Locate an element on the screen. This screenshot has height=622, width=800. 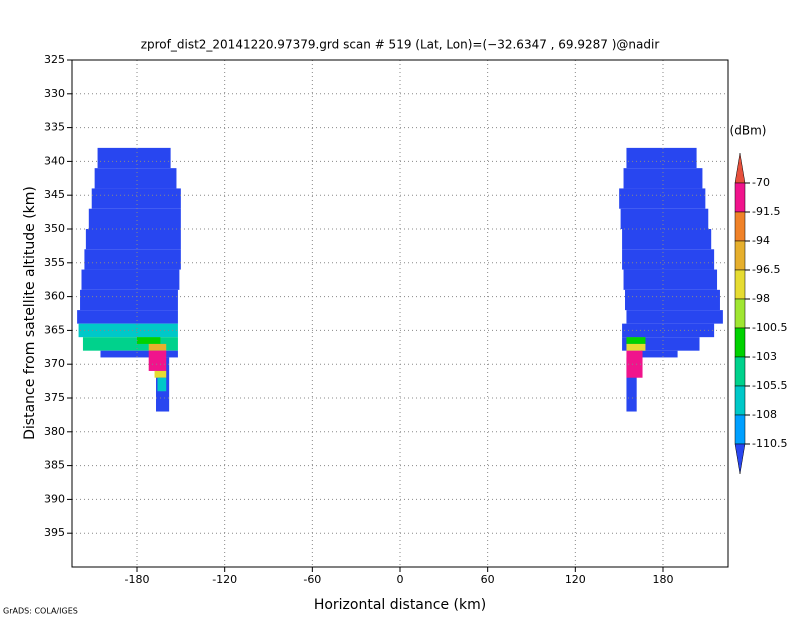
y-tick-label: 380 is located at coordinates (54, 431).